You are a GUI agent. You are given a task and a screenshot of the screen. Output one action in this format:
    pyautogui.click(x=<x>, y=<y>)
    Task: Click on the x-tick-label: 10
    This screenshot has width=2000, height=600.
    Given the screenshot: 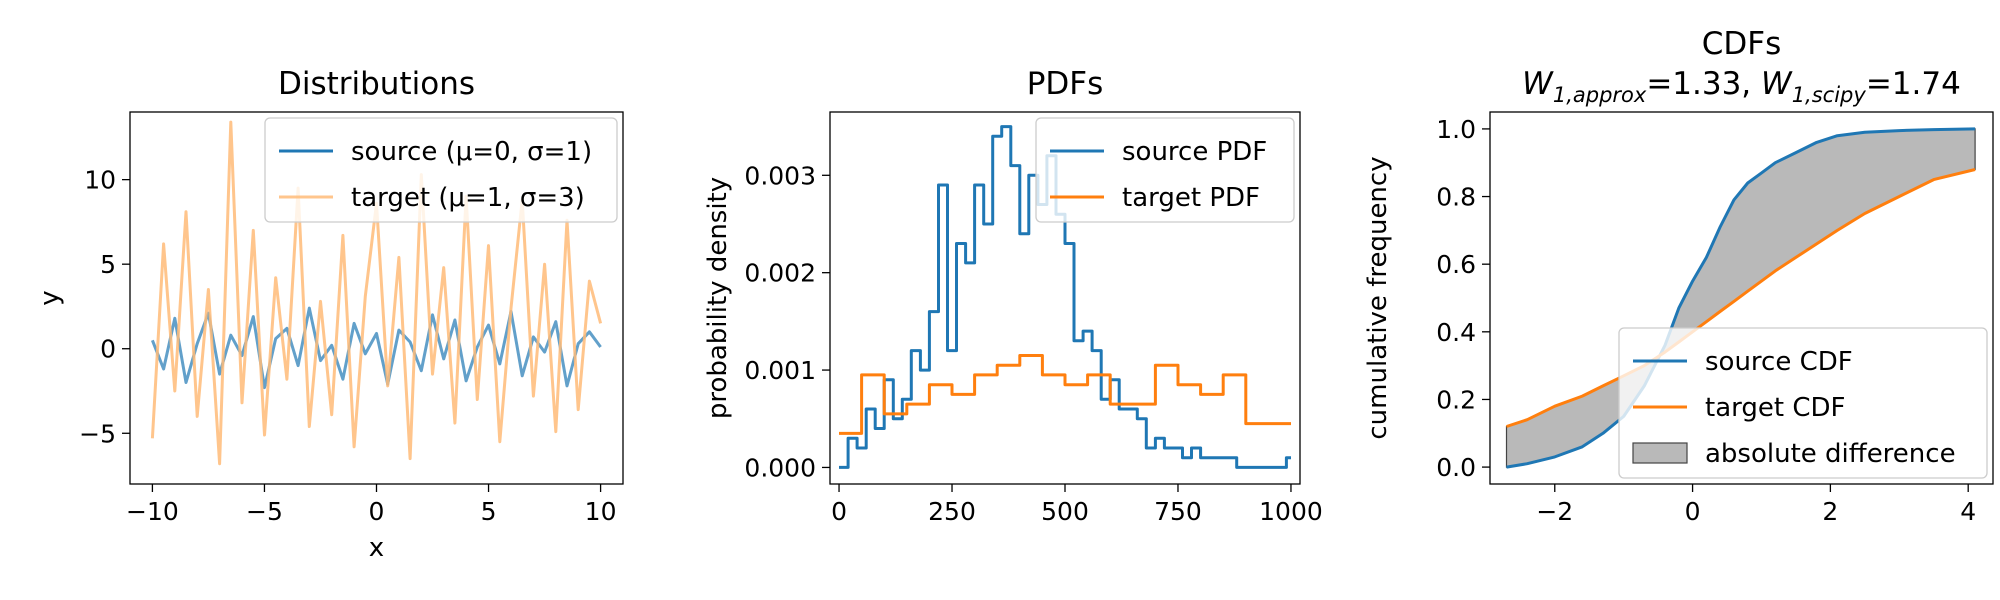 What is the action you would take?
    pyautogui.click(x=601, y=511)
    